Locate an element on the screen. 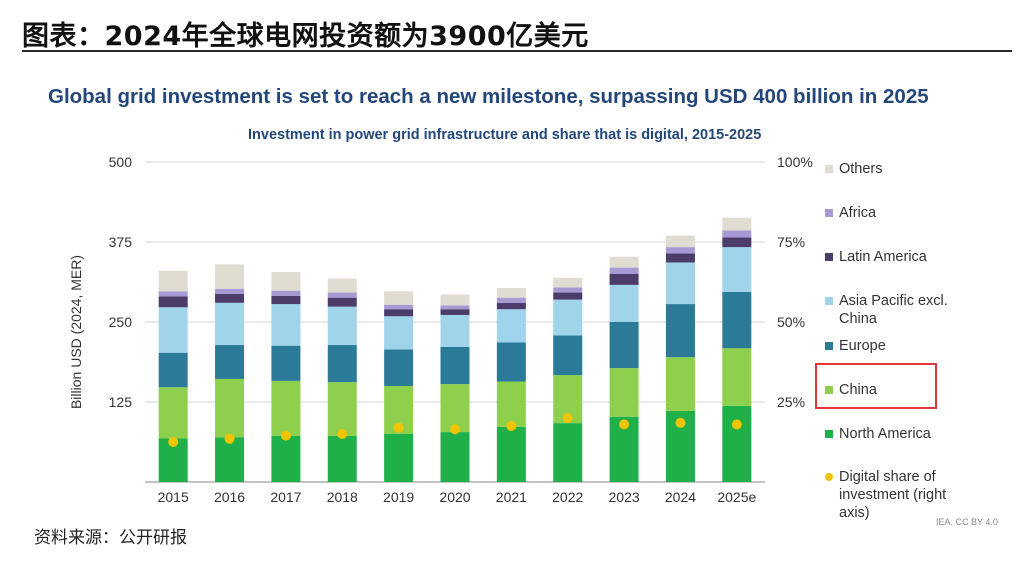  legend-label-others: Others is located at coordinates (861, 169).